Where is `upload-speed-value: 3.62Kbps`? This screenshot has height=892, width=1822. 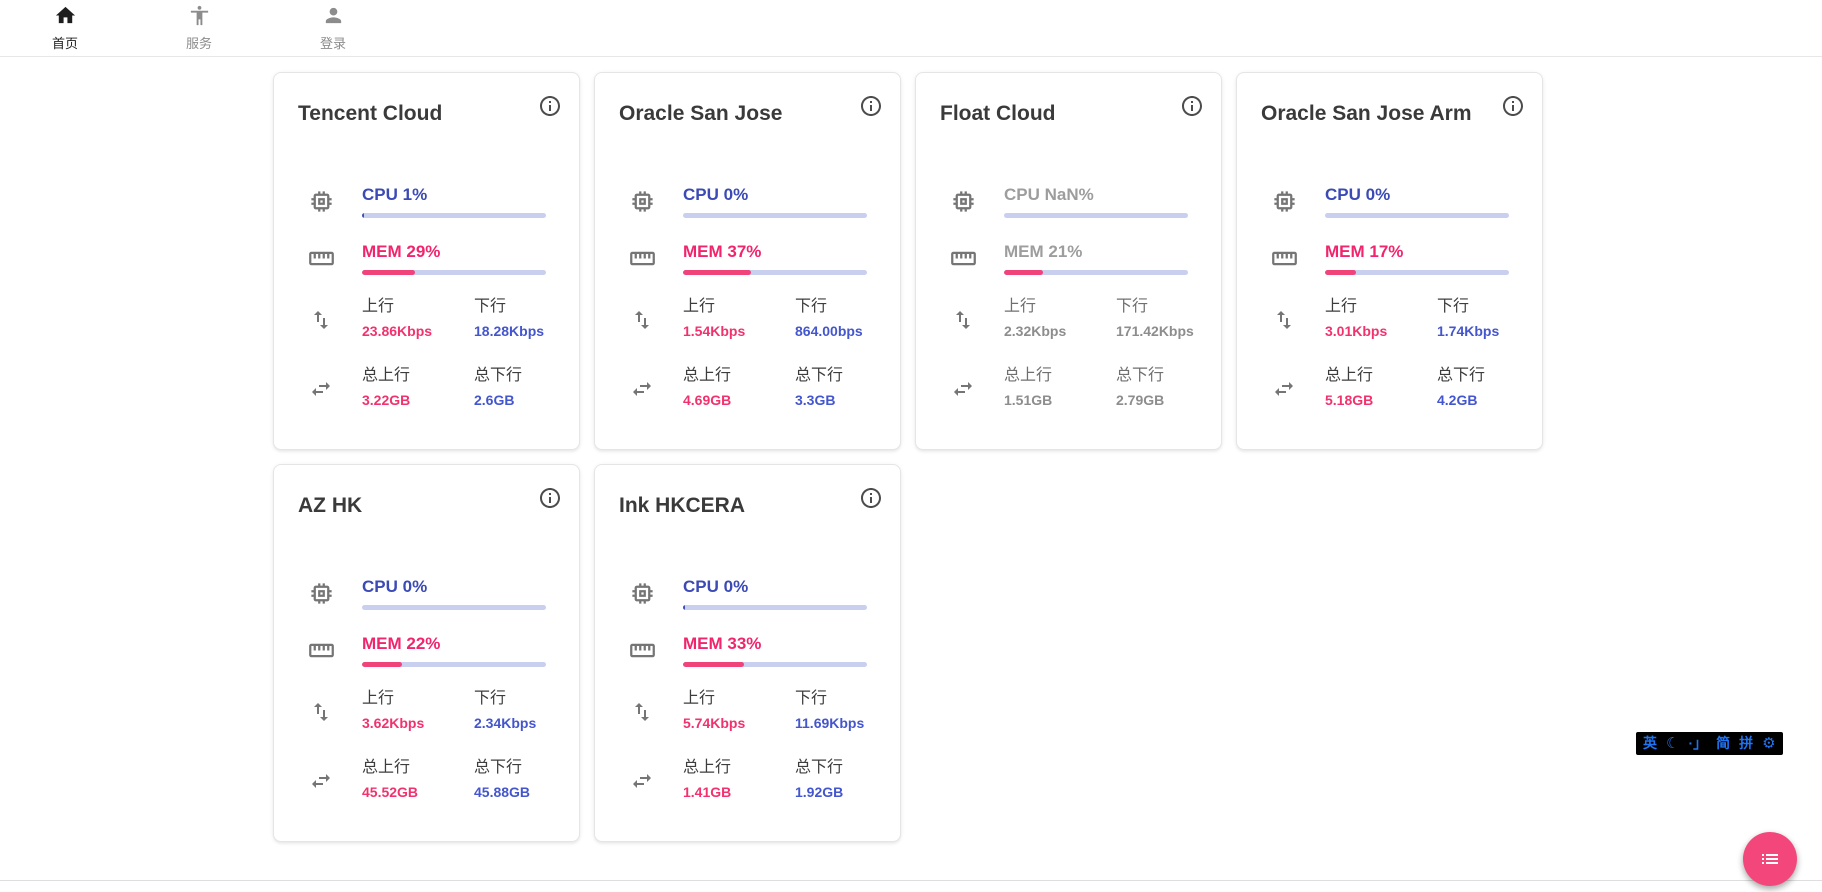
upload-speed-value: 3.62Kbps is located at coordinates (393, 723).